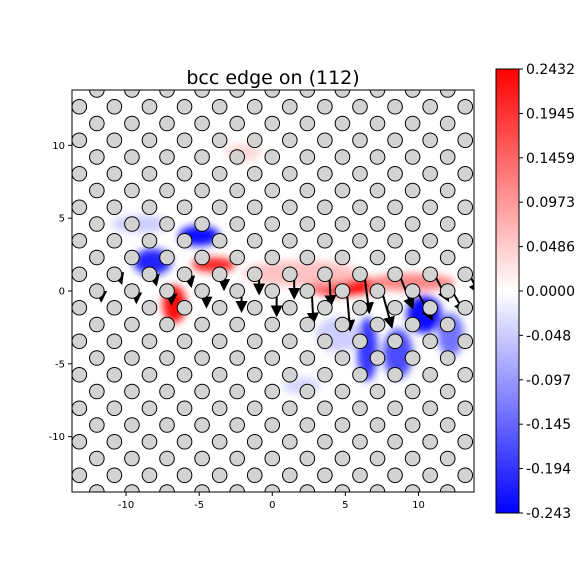  What do you see at coordinates (550, 70) in the screenshot?
I see `colorbar-tick-label: 0.2432` at bounding box center [550, 70].